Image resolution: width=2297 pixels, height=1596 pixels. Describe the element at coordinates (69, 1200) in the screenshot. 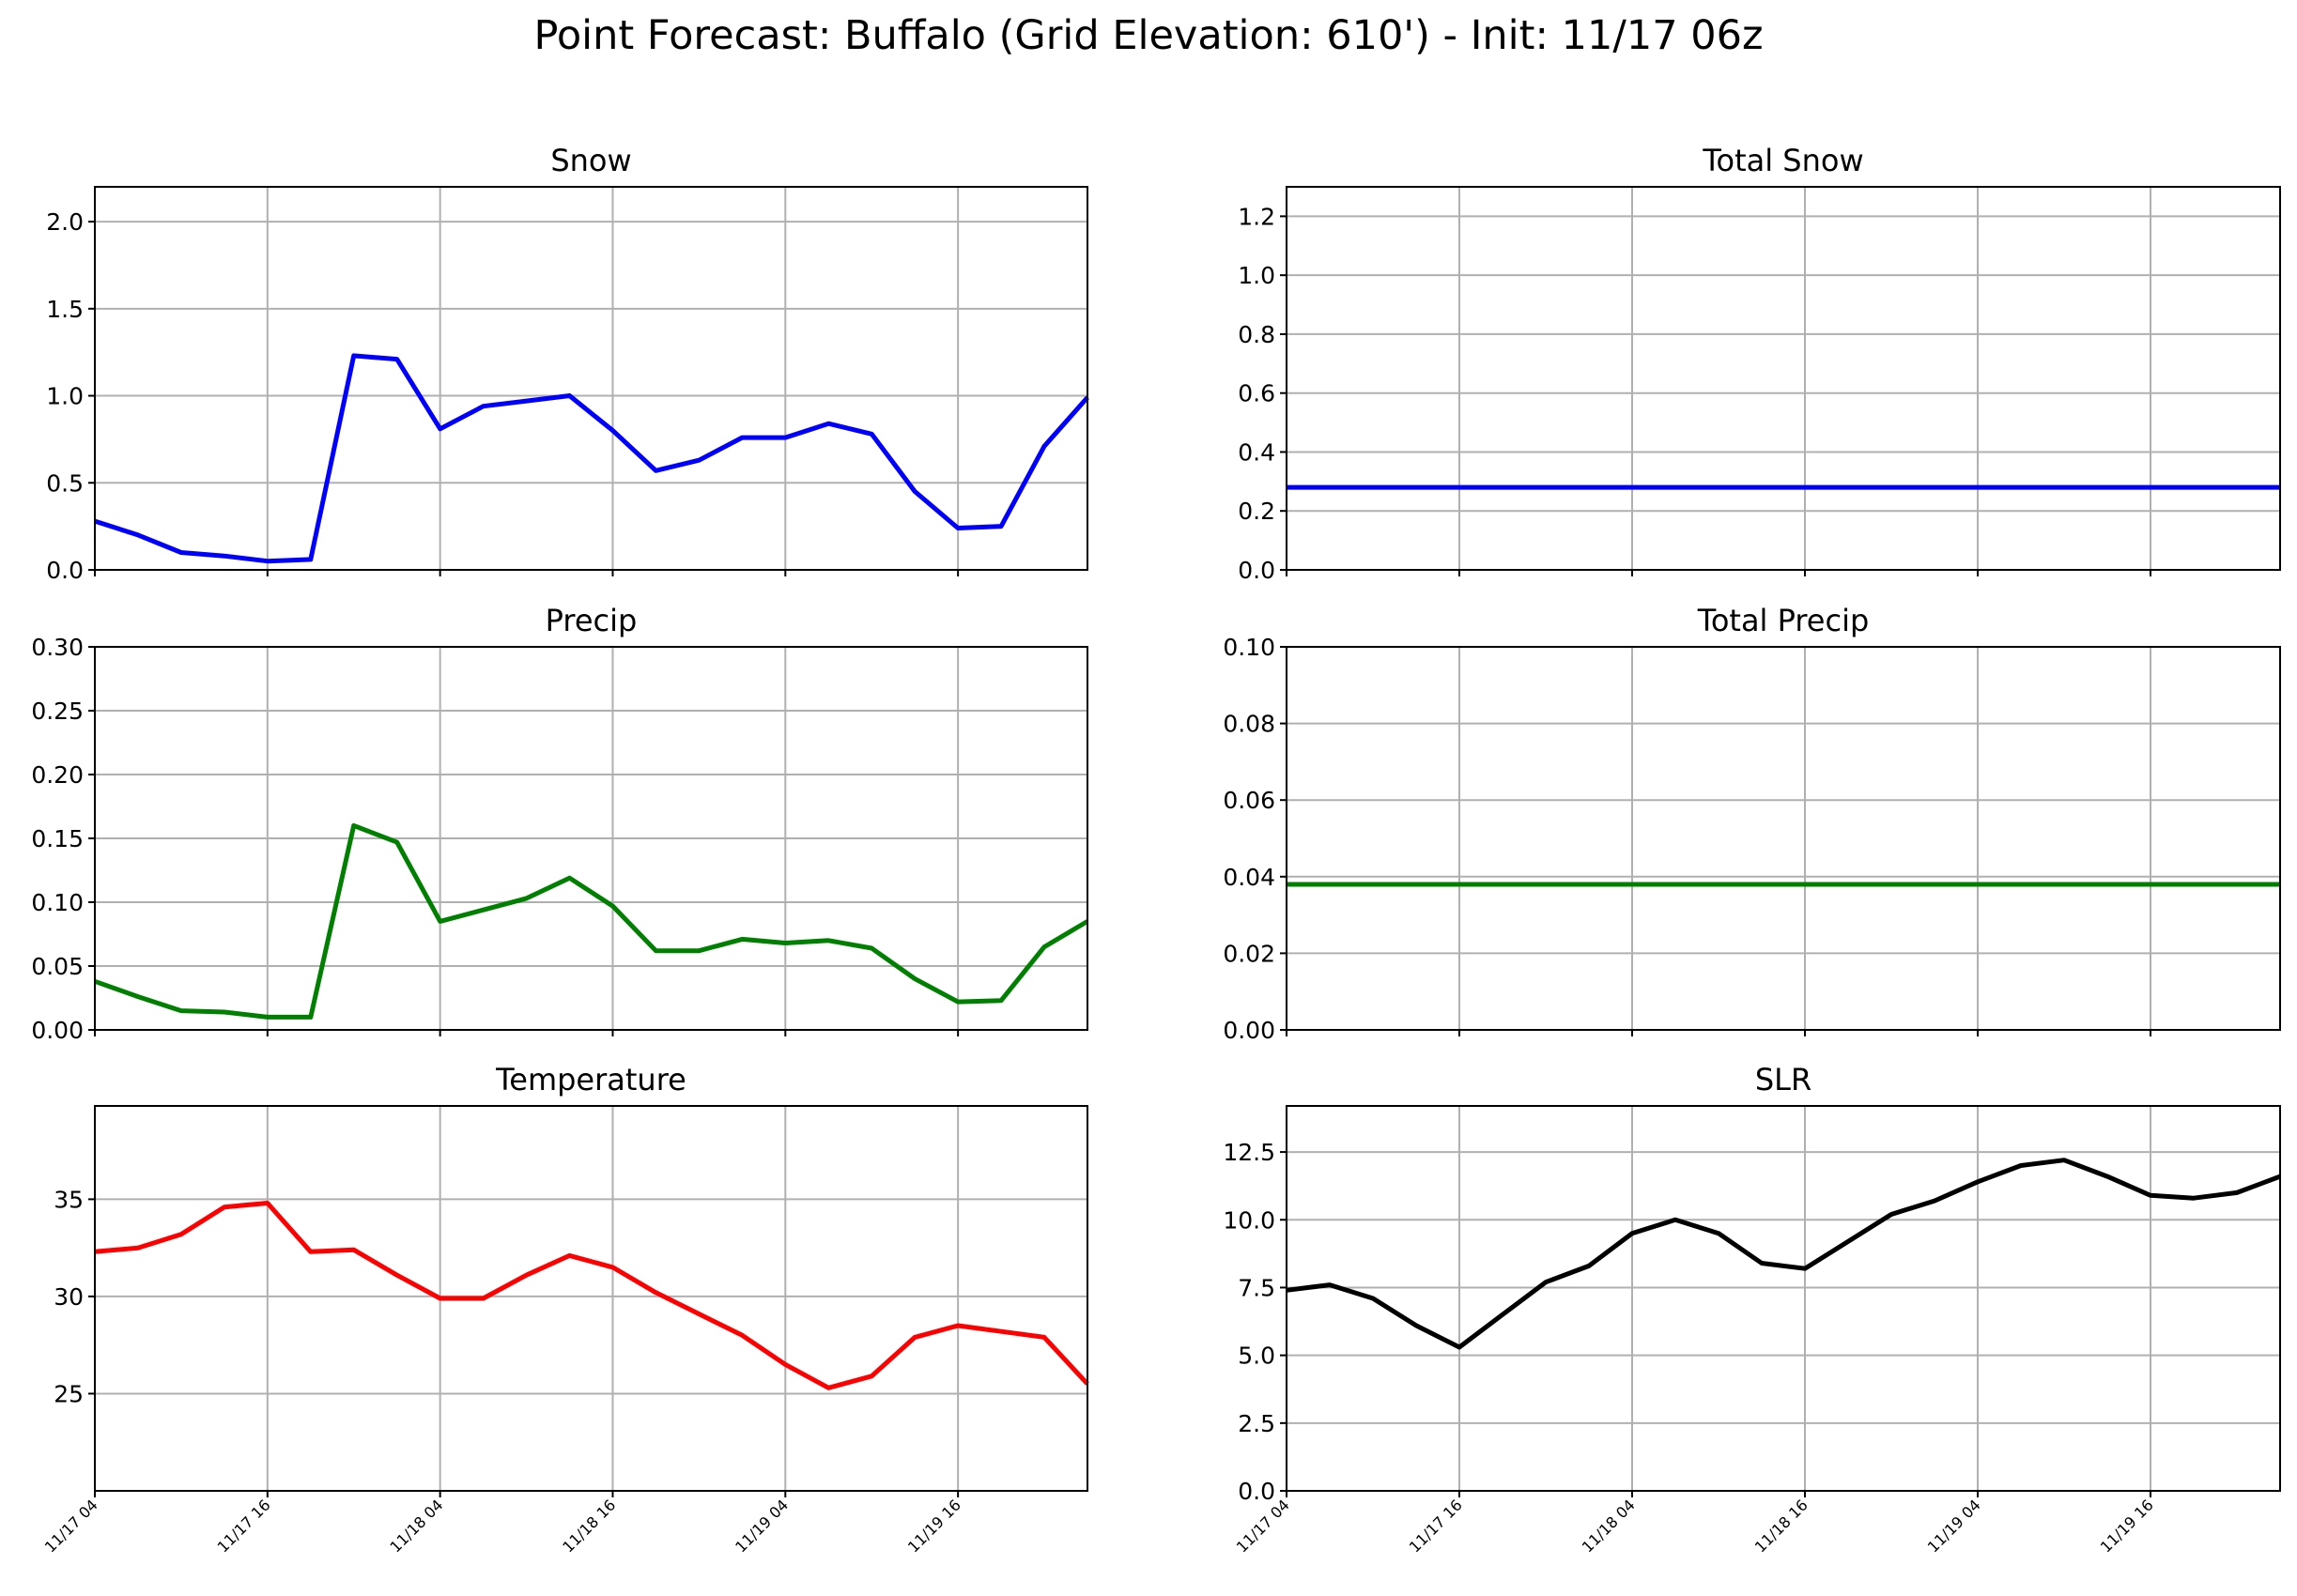

I see `y-tick-label: 35` at that location.